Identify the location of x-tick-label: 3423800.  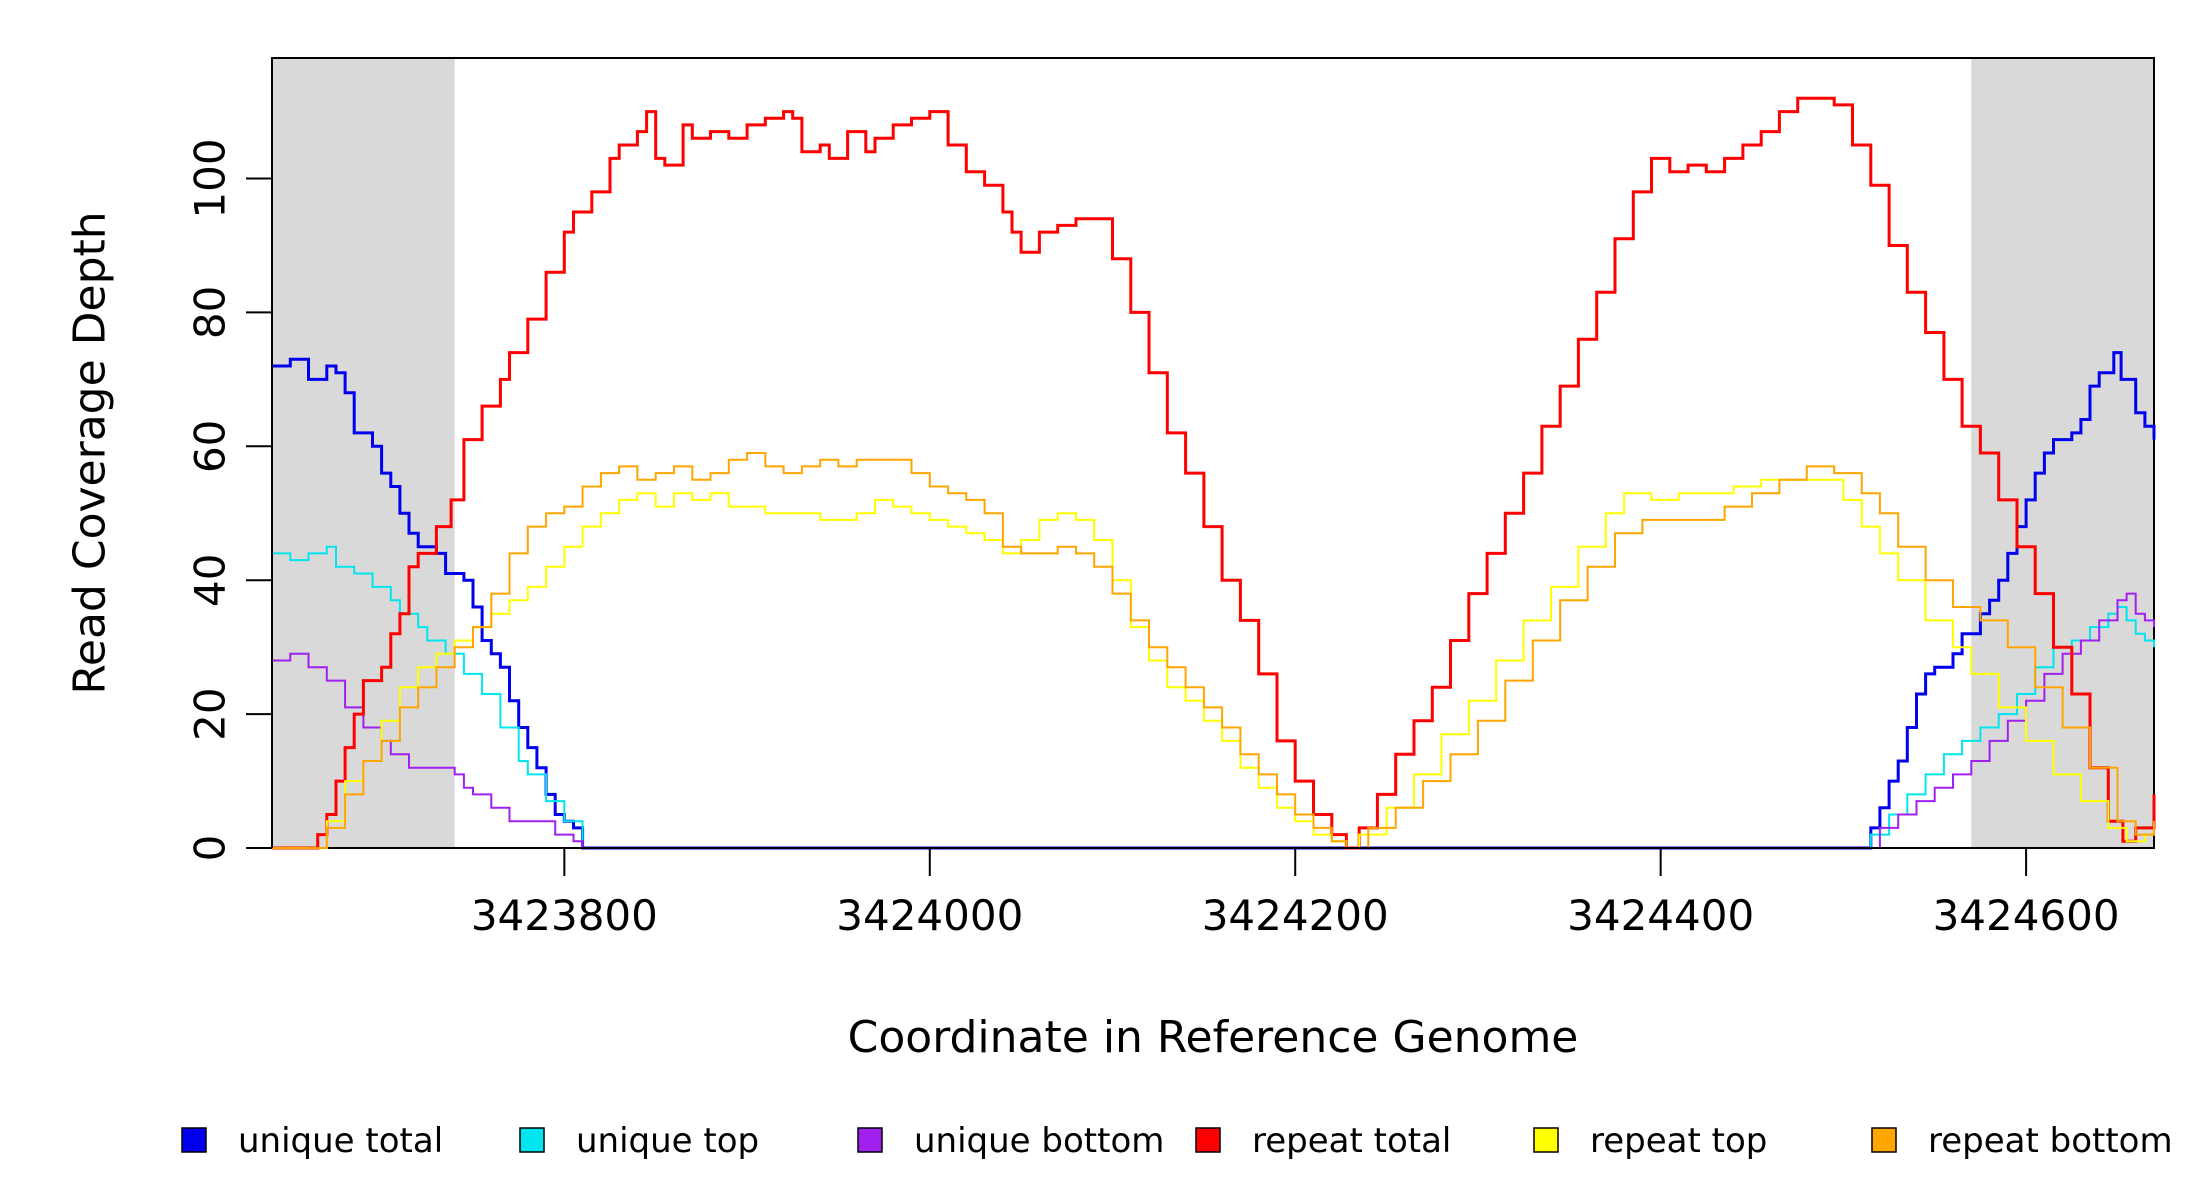
(564, 915).